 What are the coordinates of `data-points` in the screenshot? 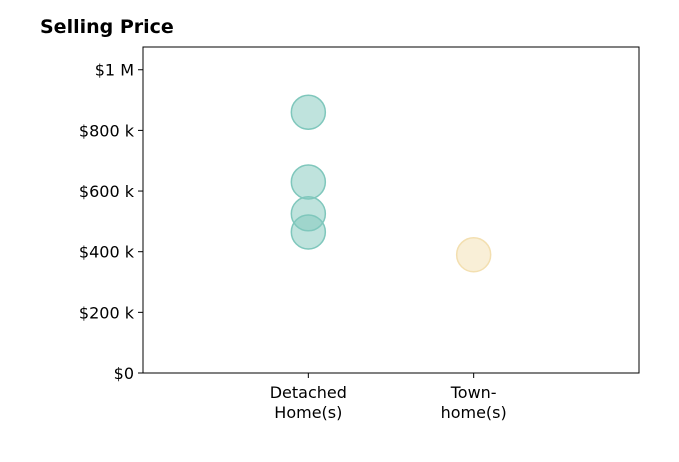 It's located at (391, 183).